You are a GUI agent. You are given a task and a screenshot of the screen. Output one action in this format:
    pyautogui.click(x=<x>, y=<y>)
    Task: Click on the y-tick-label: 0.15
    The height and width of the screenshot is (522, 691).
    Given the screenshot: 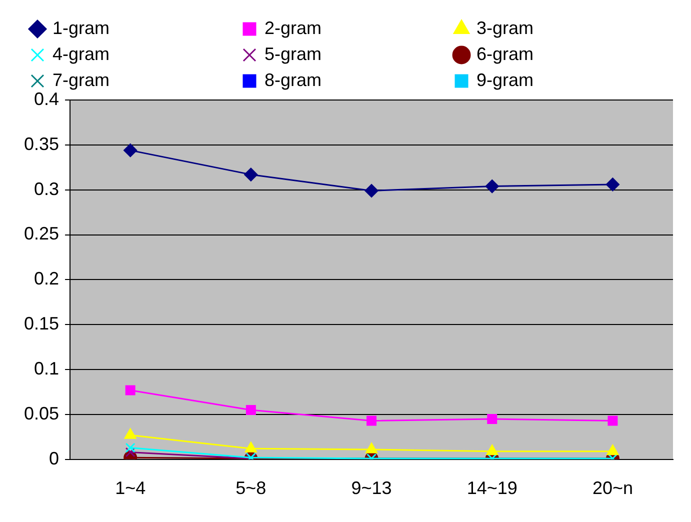 What is the action you would take?
    pyautogui.click(x=42, y=324)
    